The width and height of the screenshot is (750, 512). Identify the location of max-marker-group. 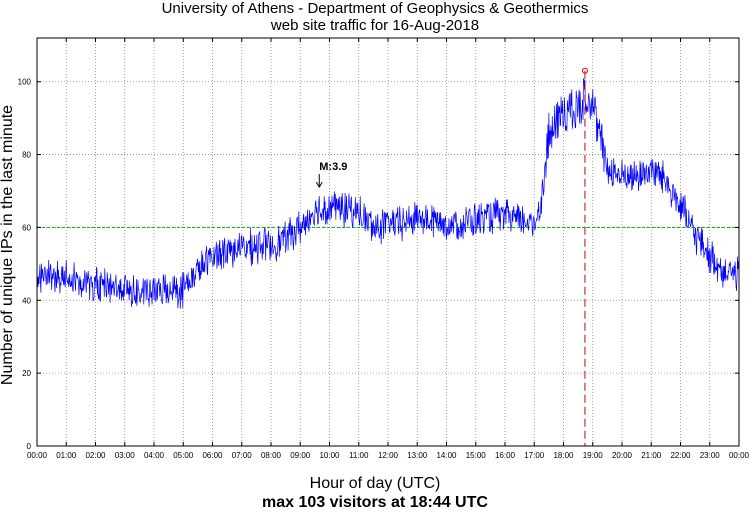
(584, 256).